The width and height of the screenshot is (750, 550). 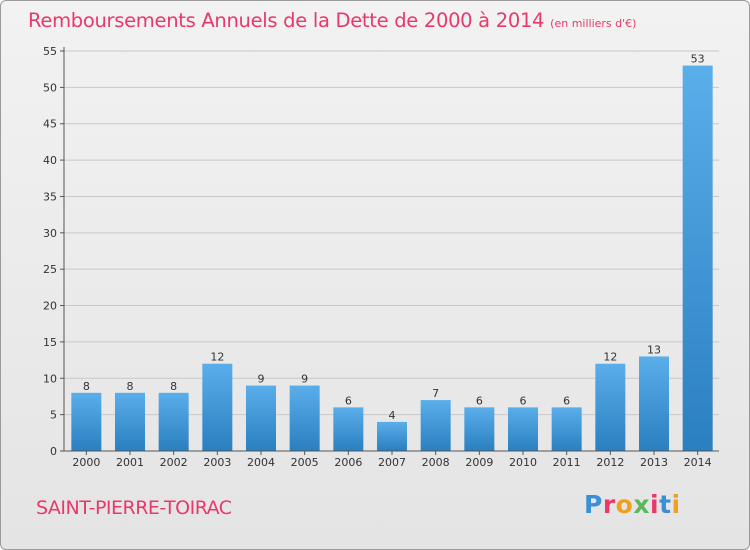 What do you see at coordinates (698, 462) in the screenshot?
I see `x-tick-label: 2014` at bounding box center [698, 462].